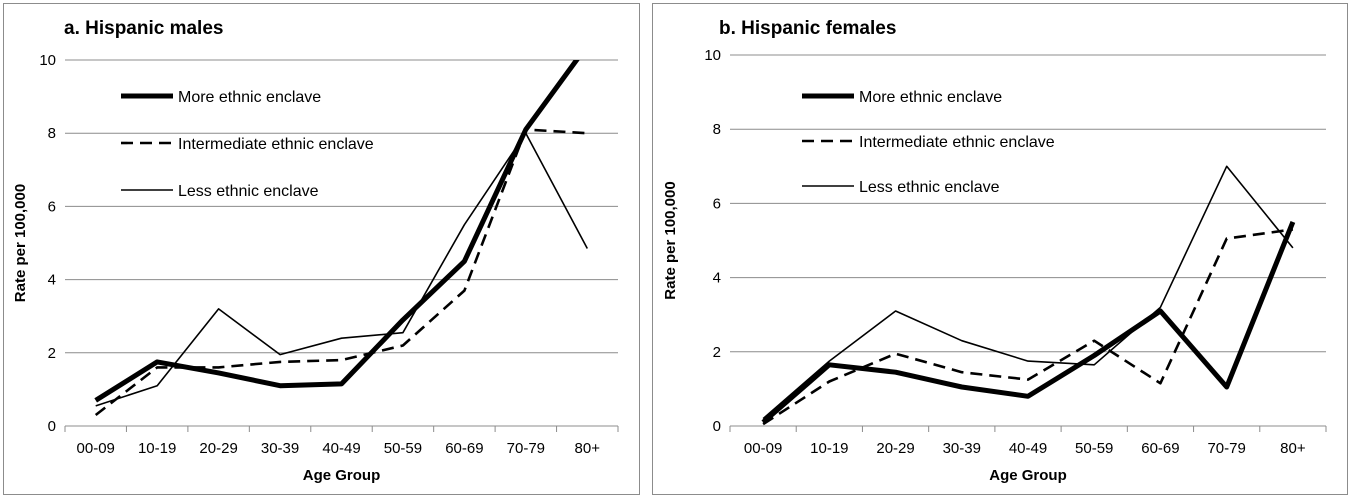 This screenshot has height=498, width=1351. What do you see at coordinates (807, 28) in the screenshot?
I see `chart-title: b. Hispanic females` at bounding box center [807, 28].